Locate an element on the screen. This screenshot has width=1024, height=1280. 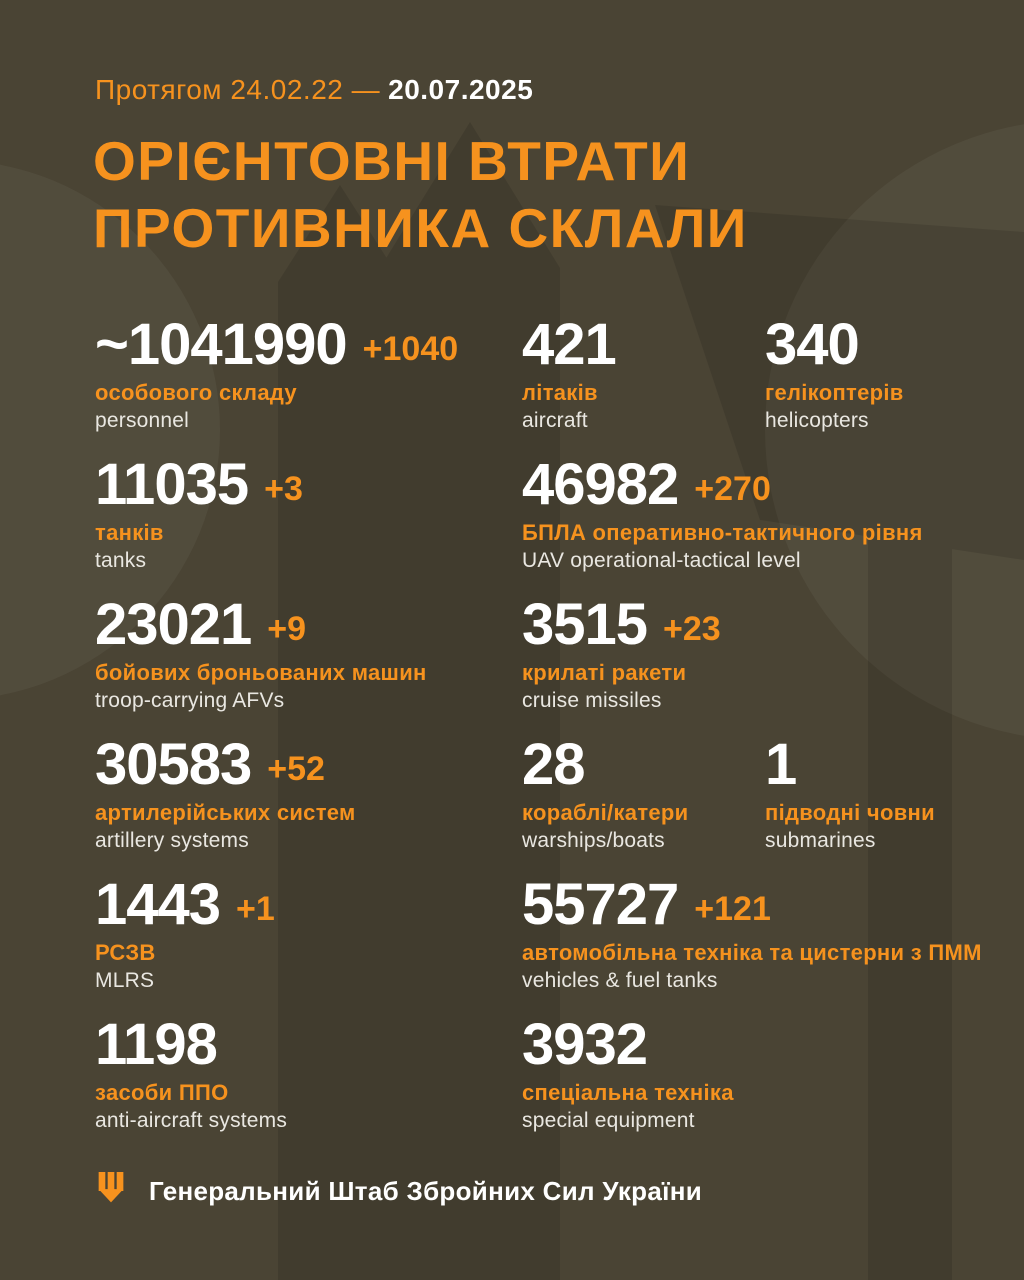
stat-submarines-value: 1 is located at coordinates (781, 764).